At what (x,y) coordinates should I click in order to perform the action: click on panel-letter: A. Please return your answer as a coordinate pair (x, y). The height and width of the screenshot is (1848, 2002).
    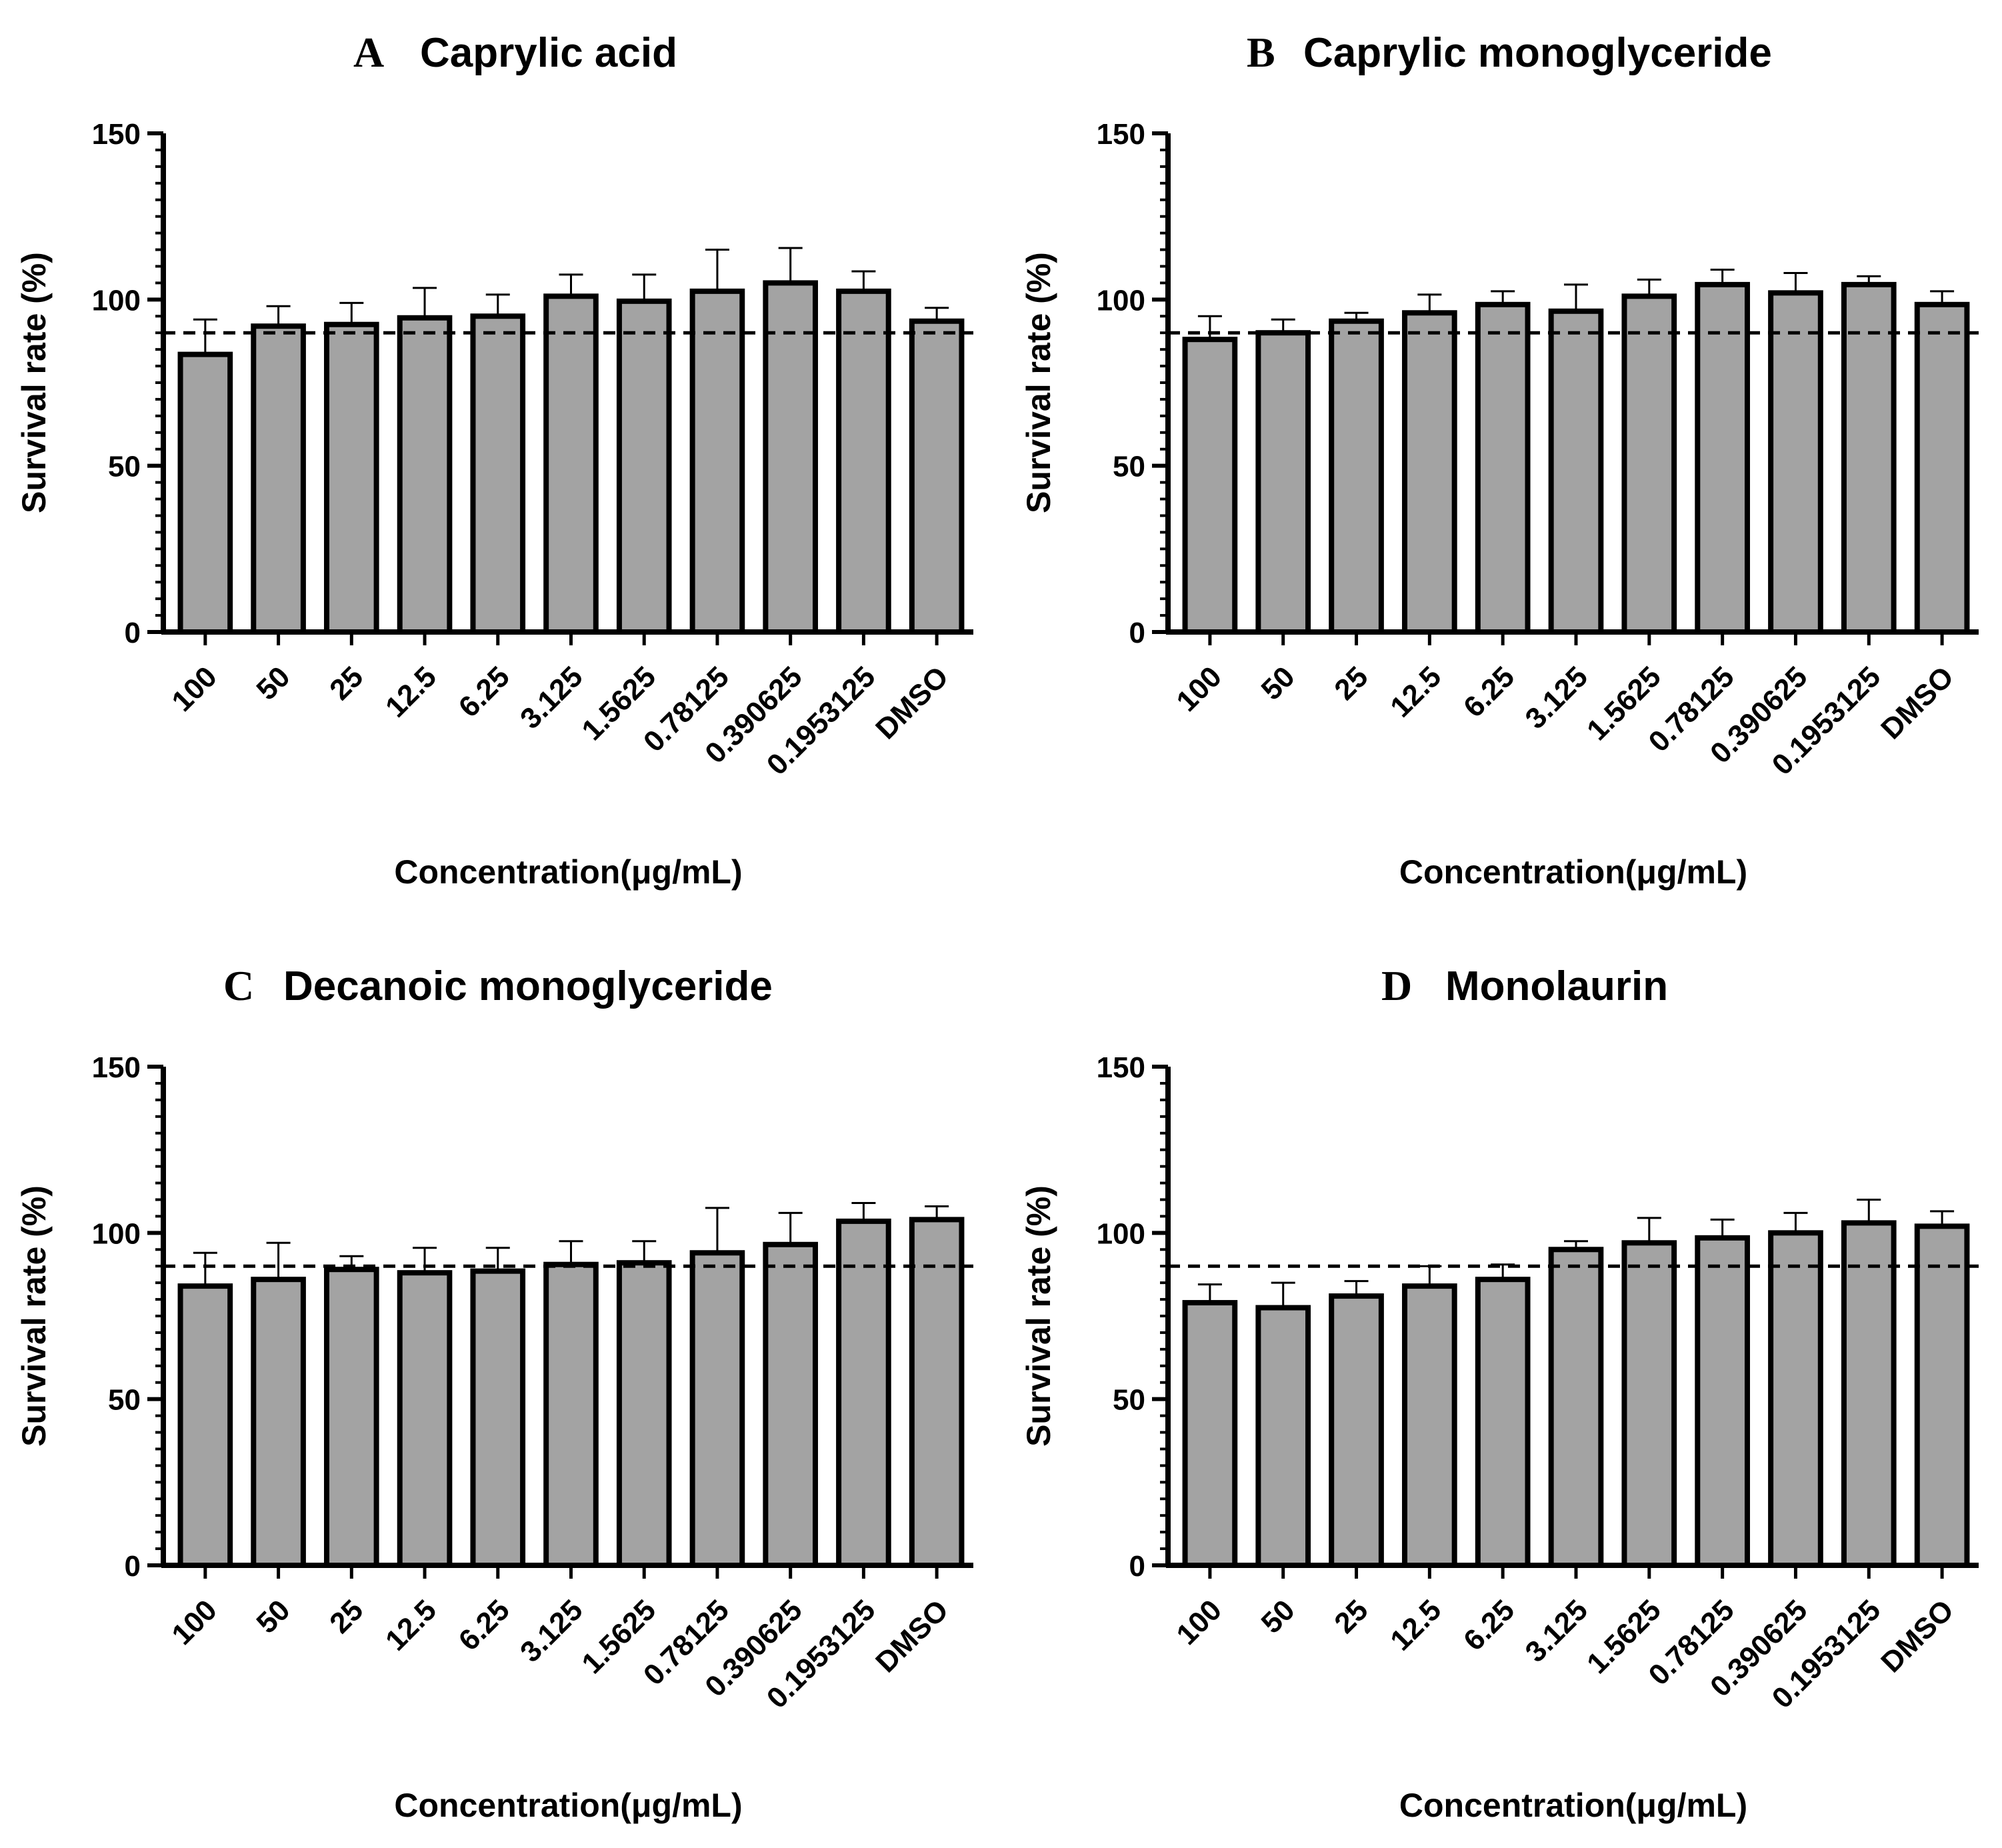
    Looking at the image, I should click on (368, 52).